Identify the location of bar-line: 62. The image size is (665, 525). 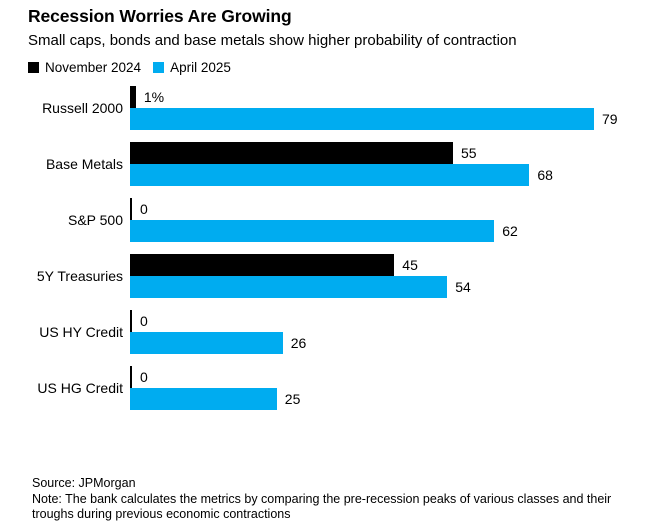
(389, 231).